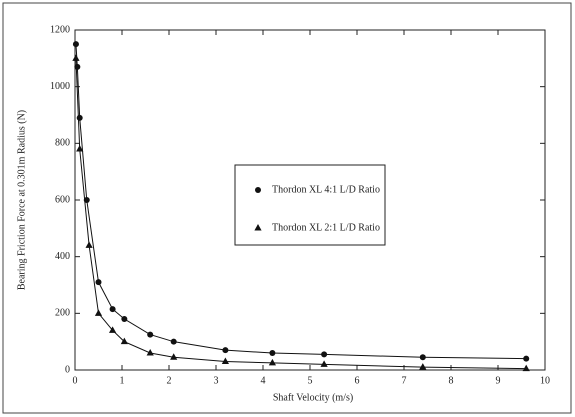 The height and width of the screenshot is (417, 575). What do you see at coordinates (498, 380) in the screenshot?
I see `x-tick-label: 9` at bounding box center [498, 380].